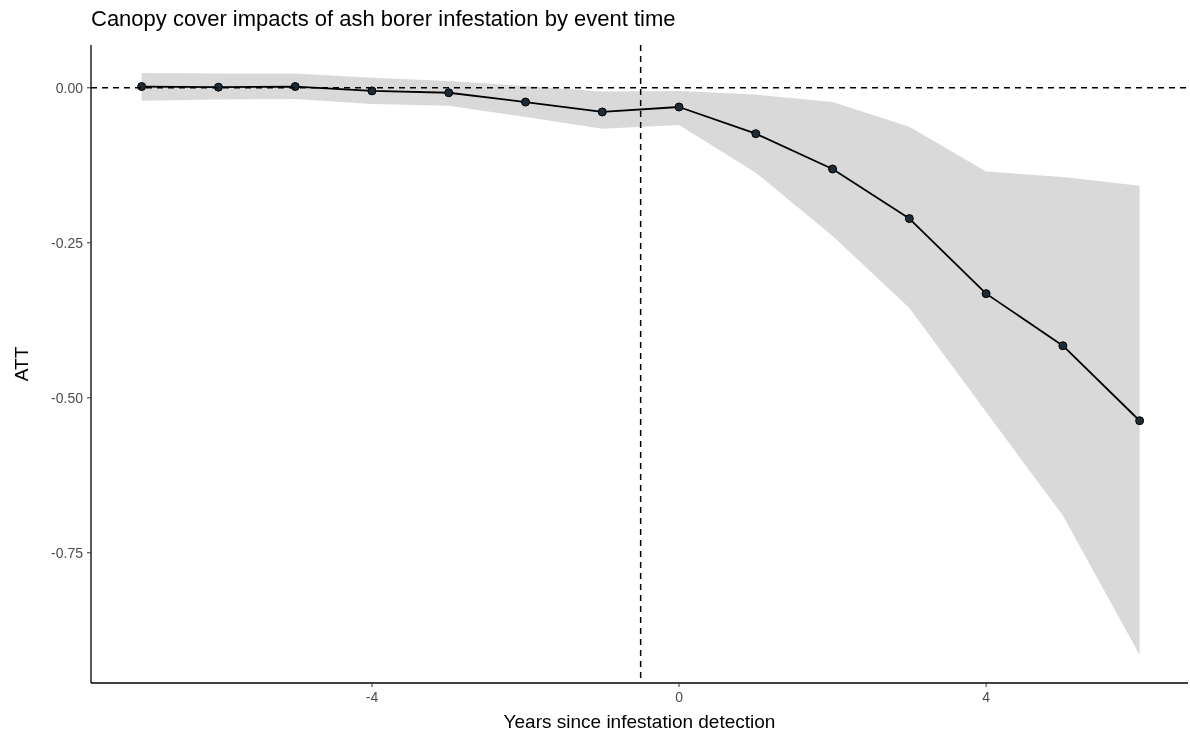 The width and height of the screenshot is (1190, 736). What do you see at coordinates (69, 87) in the screenshot?
I see `y-tick-label: 0.00` at bounding box center [69, 87].